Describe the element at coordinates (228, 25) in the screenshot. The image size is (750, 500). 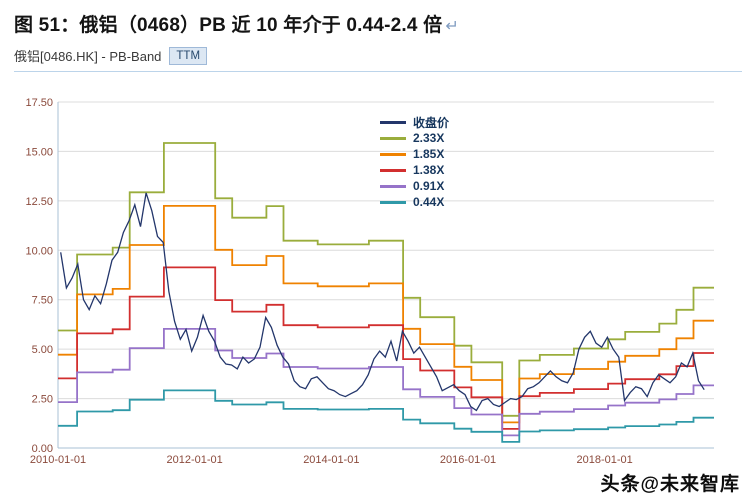
I see `figure-title: 图 51：俄铝（0468）PB 近 10 年介于 0.44-2.4 倍` at that location.